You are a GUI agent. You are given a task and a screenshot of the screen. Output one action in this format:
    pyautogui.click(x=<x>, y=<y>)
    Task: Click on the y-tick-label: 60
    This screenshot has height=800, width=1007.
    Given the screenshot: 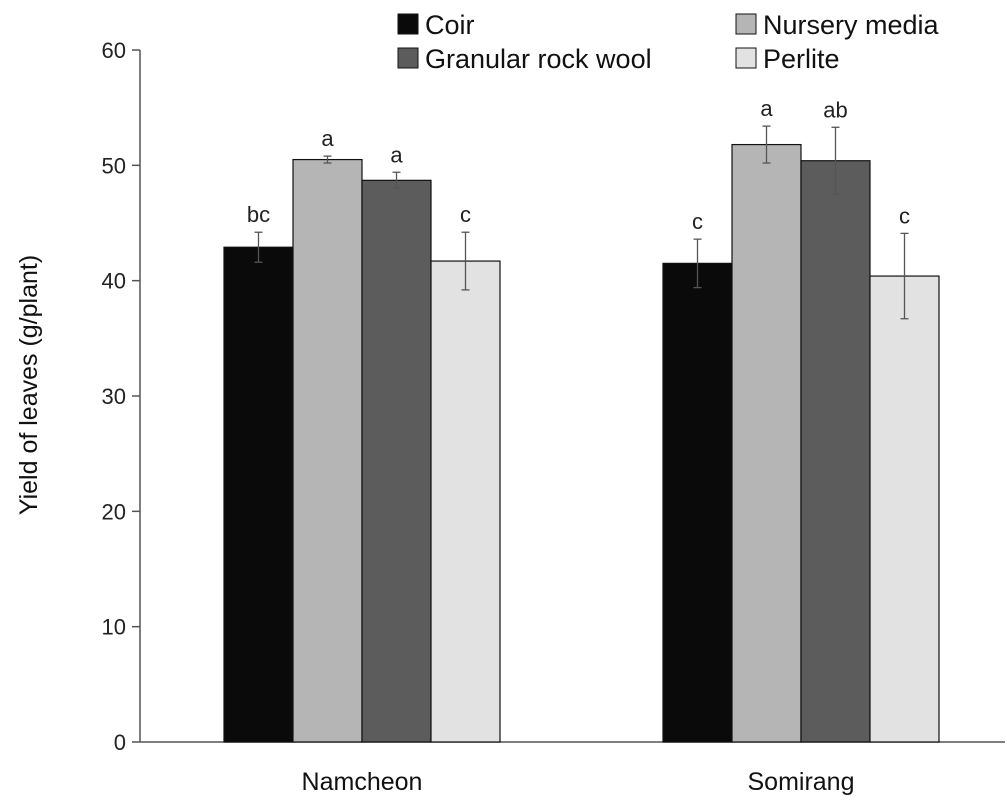 What is the action you would take?
    pyautogui.click(x=114, y=50)
    